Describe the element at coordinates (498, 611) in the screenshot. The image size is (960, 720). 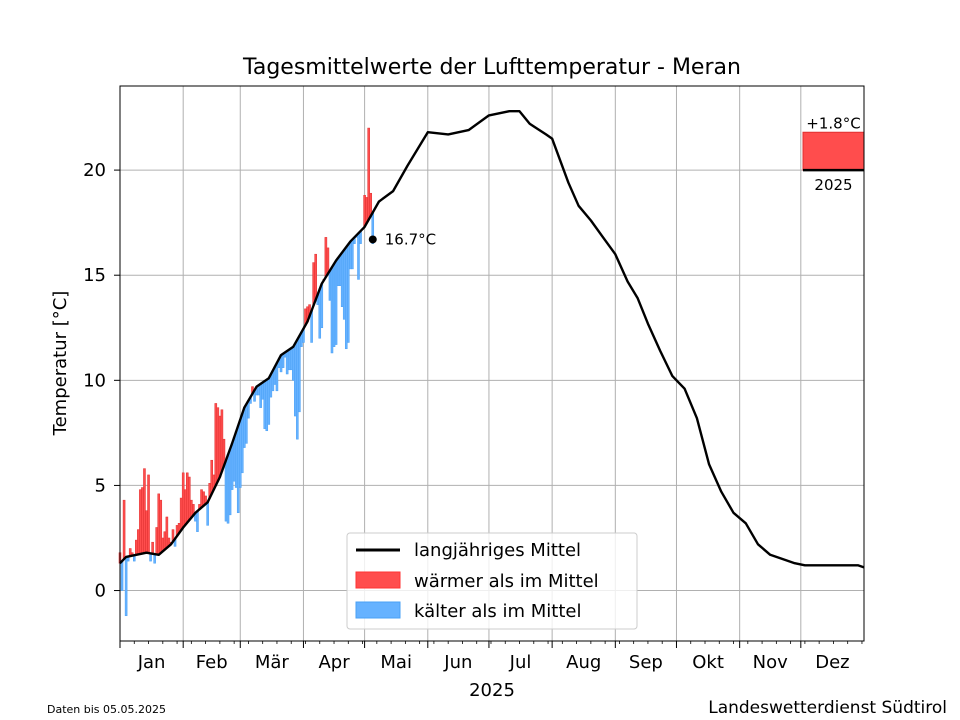
I see `legend-label-cold: kälter als im Mittel` at that location.